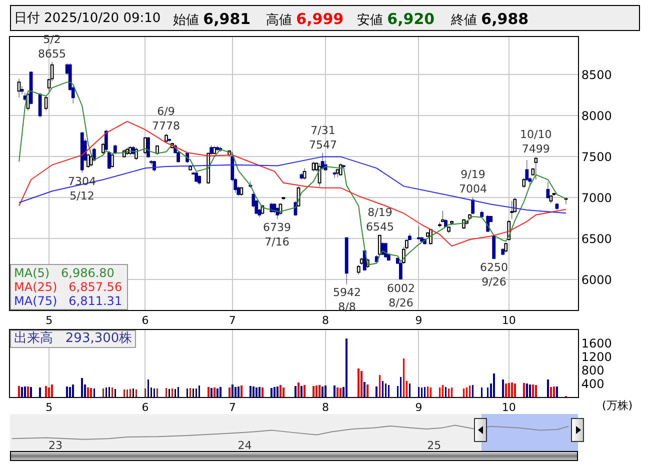 This screenshot has height=470, width=653. What do you see at coordinates (592, 370) in the screenshot?
I see `y-tick-label: 800` at bounding box center [592, 370].